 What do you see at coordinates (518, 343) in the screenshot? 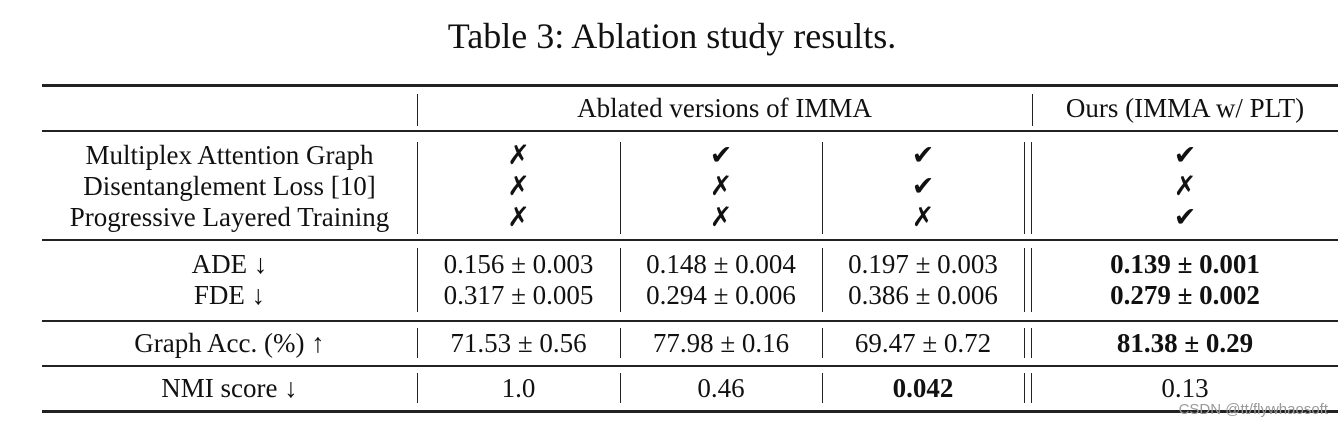
I see `metric-value: 71.53 ± 0.56` at bounding box center [518, 343].